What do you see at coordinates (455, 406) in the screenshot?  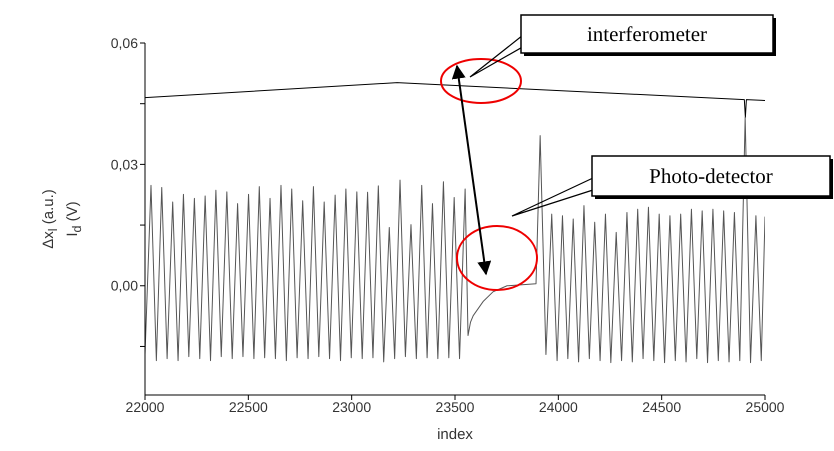 I see `x-tick-label: 23500` at bounding box center [455, 406].